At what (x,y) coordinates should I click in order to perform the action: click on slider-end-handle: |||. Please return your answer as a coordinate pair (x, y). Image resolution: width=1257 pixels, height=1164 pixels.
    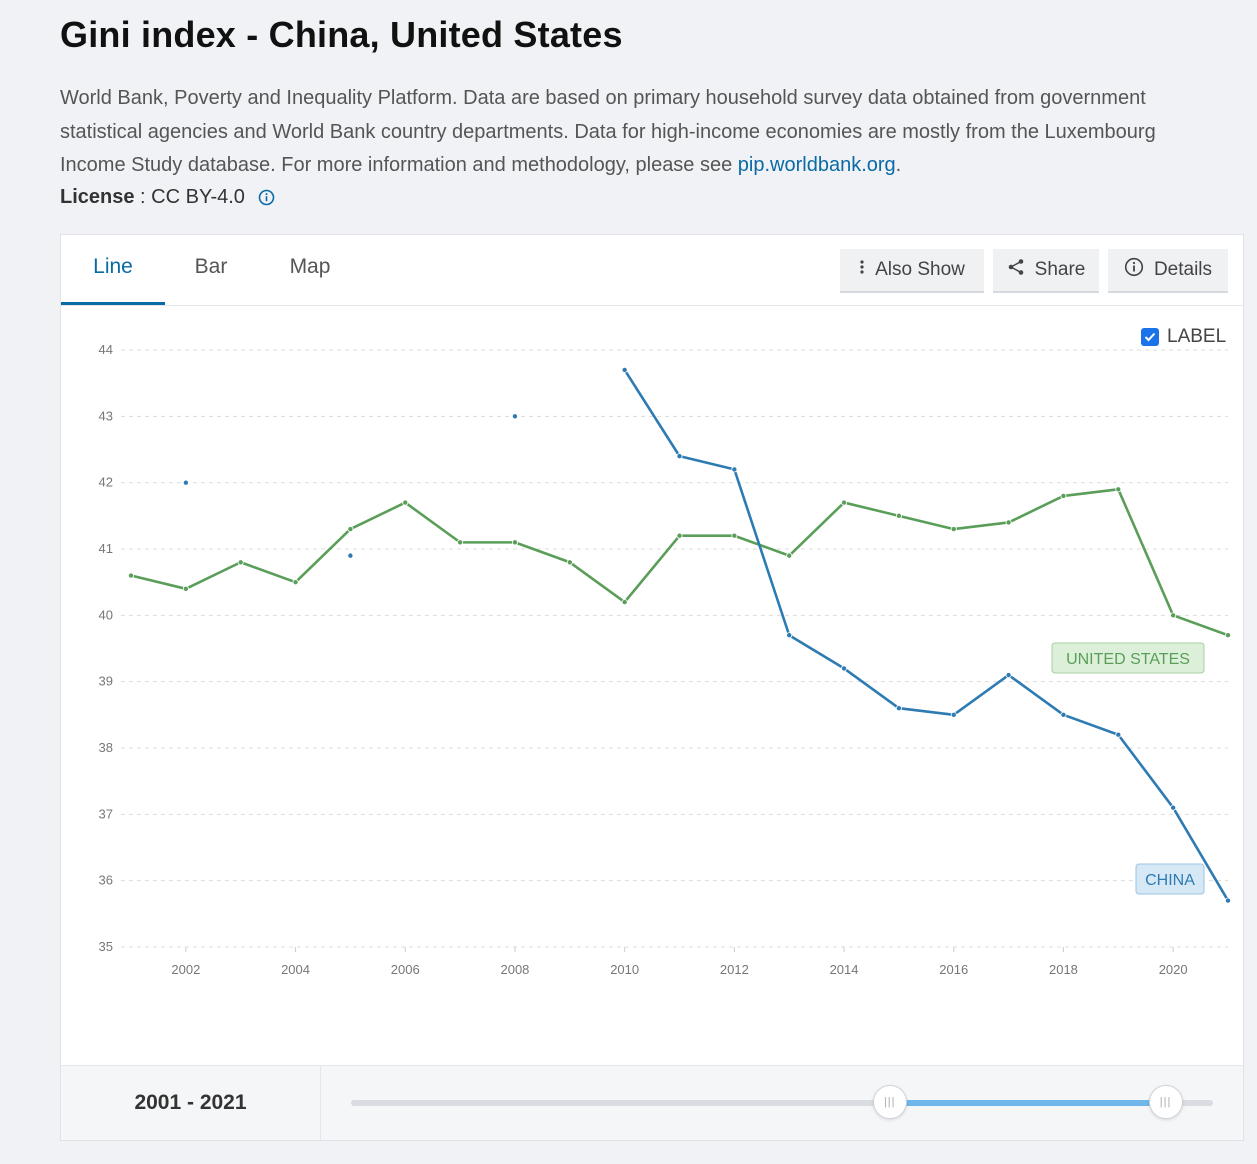
    Looking at the image, I should click on (1165, 1102).